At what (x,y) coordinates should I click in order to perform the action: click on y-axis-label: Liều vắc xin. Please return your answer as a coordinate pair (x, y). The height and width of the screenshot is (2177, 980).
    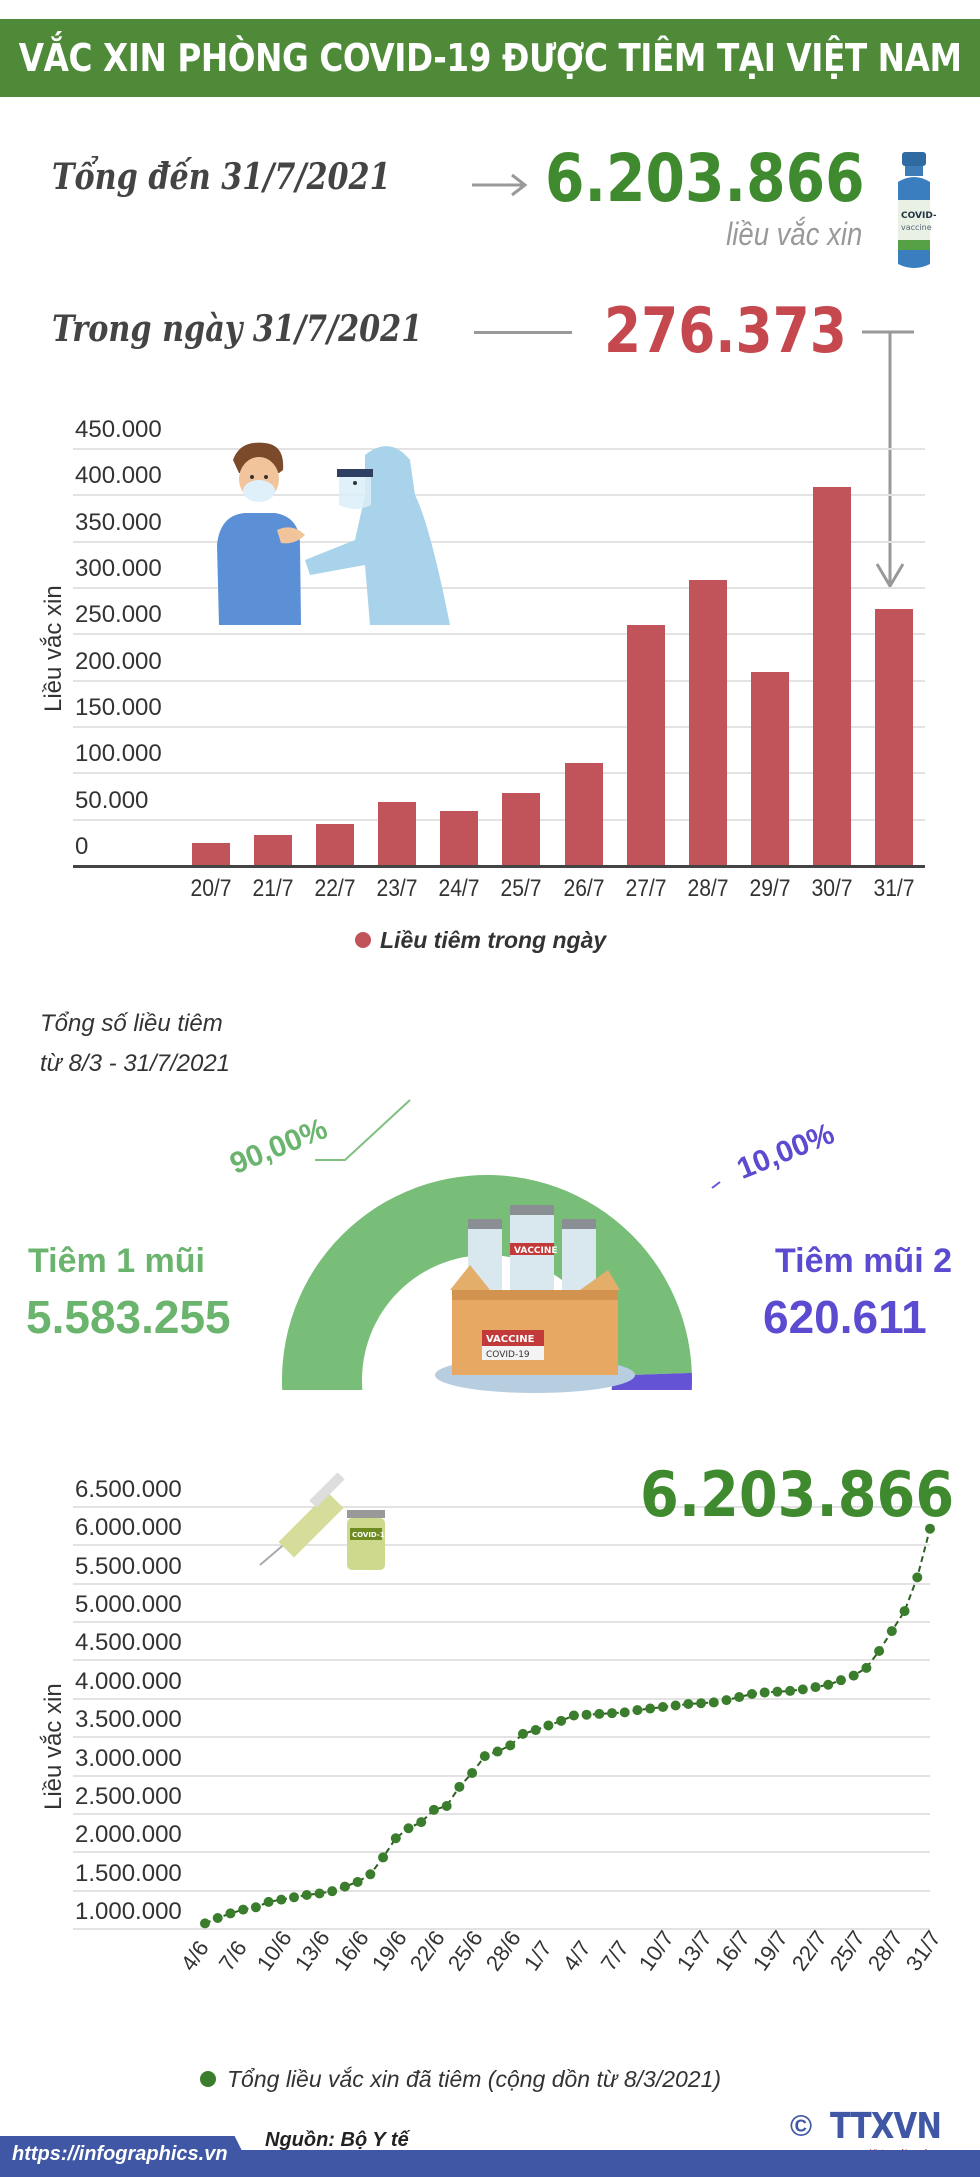
    Looking at the image, I should click on (53, 648).